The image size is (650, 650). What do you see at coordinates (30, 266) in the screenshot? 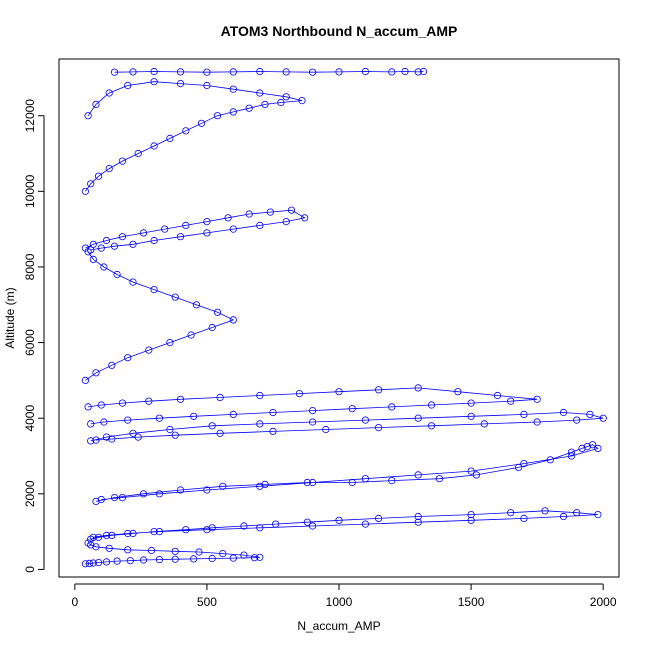
I see `y-tick-label: 8000` at bounding box center [30, 266].